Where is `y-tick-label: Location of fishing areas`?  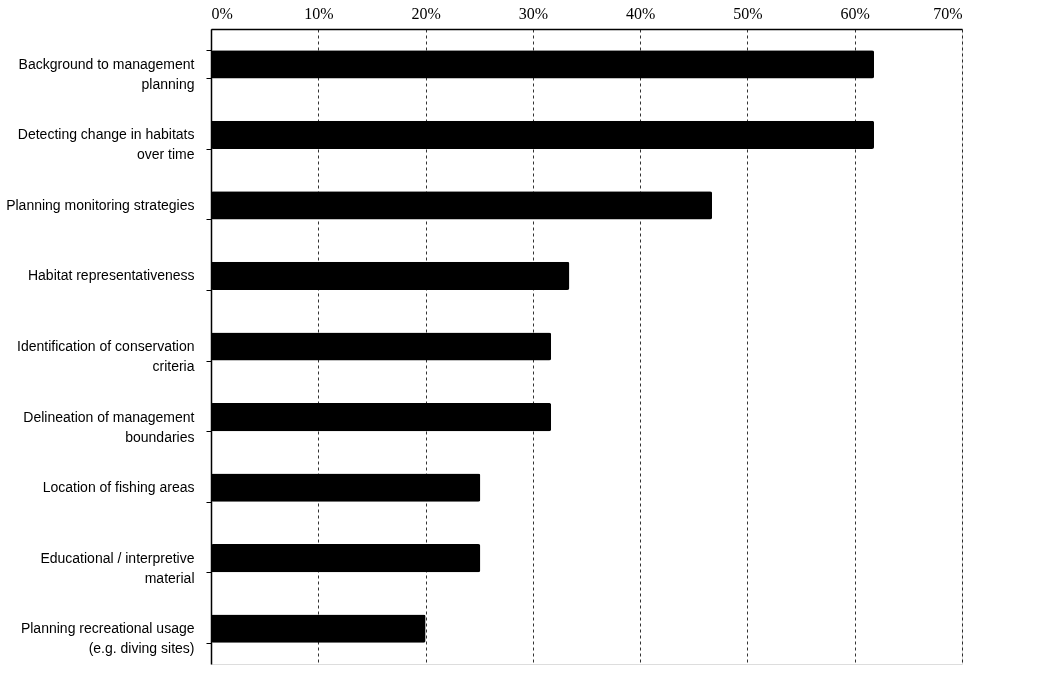
y-tick-label: Location of fishing areas is located at coordinates (118, 487).